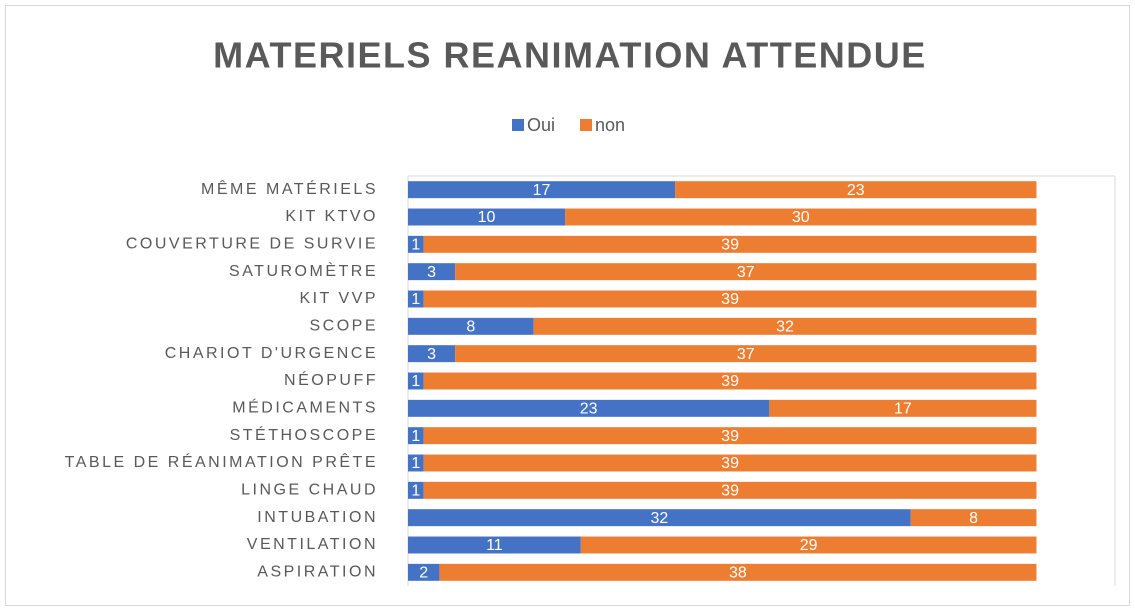  I want to click on y-tick-label: CHARIOT D'URGENCE, so click(271, 353).